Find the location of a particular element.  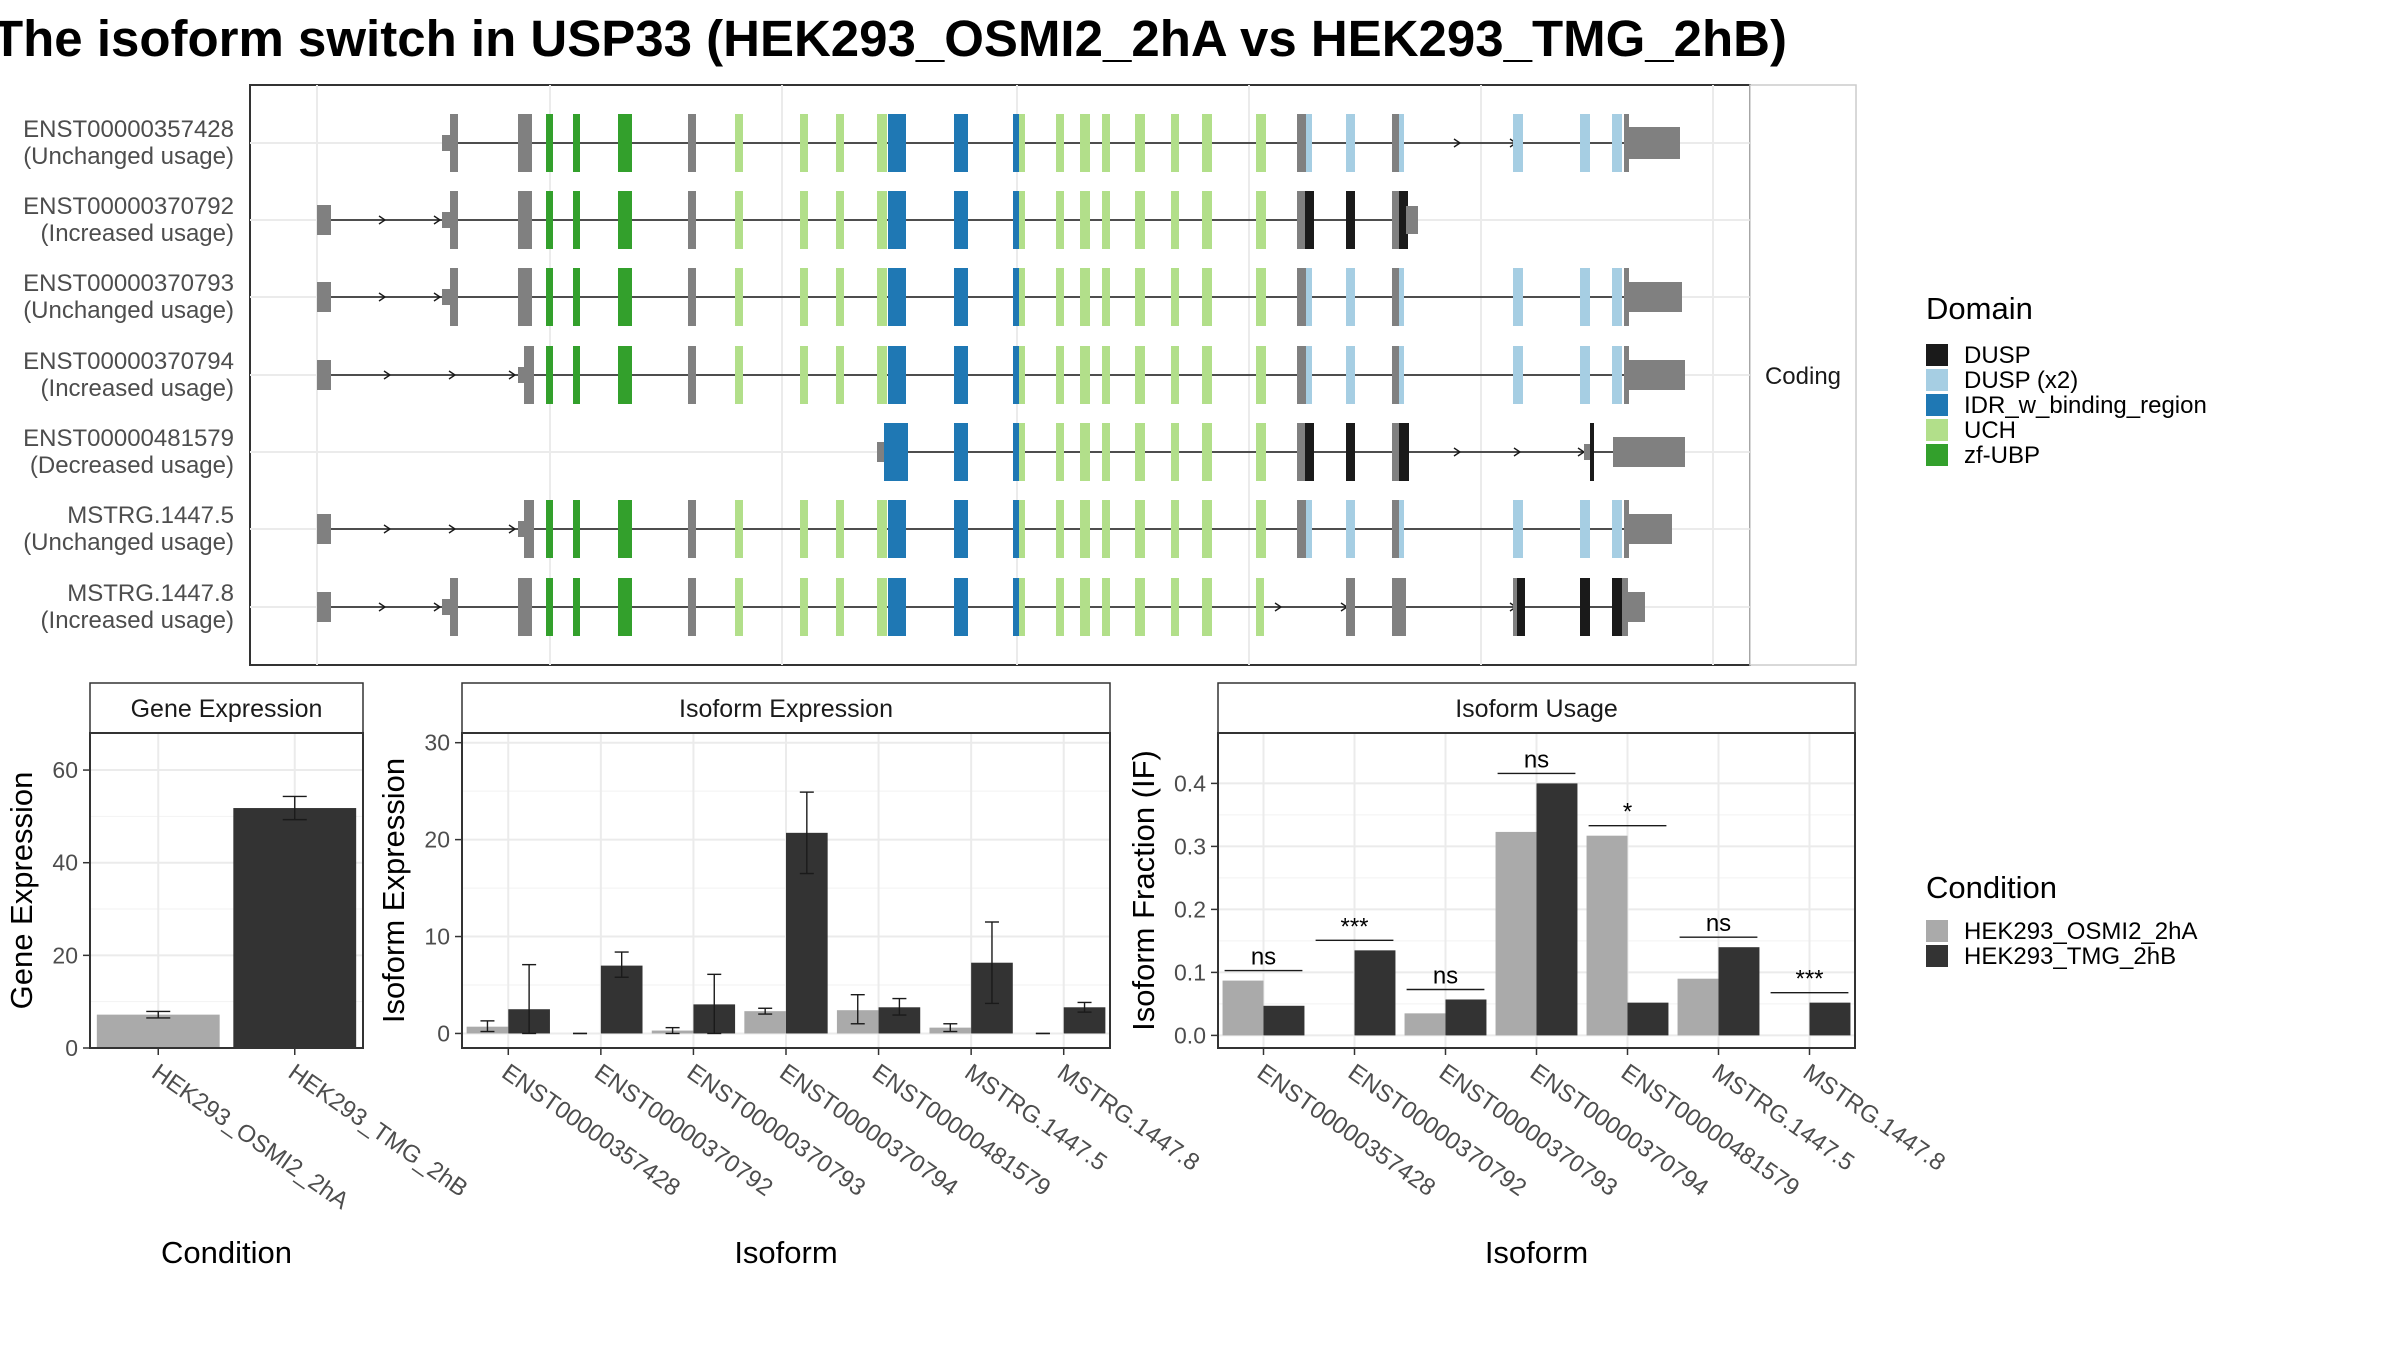

y-tick-label: 20 is located at coordinates (437, 840).